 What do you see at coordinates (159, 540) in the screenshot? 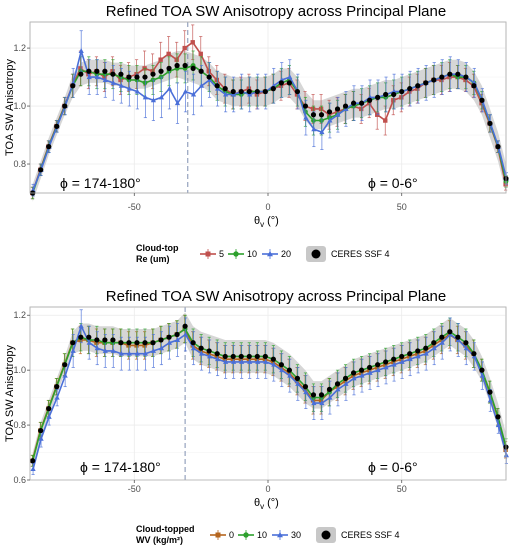
I see `legend-title: WV (kg/m²)` at bounding box center [159, 540].